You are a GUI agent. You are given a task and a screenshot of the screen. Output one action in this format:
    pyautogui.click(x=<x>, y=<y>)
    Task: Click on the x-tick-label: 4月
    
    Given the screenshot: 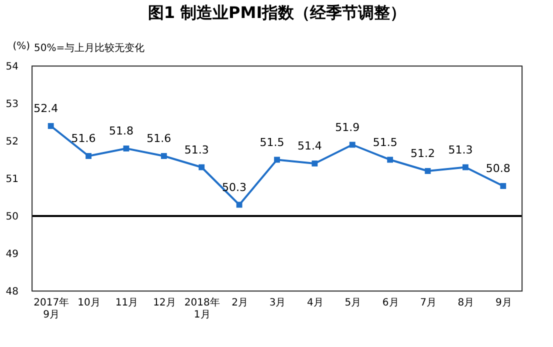 What is the action you would take?
    pyautogui.click(x=315, y=303)
    